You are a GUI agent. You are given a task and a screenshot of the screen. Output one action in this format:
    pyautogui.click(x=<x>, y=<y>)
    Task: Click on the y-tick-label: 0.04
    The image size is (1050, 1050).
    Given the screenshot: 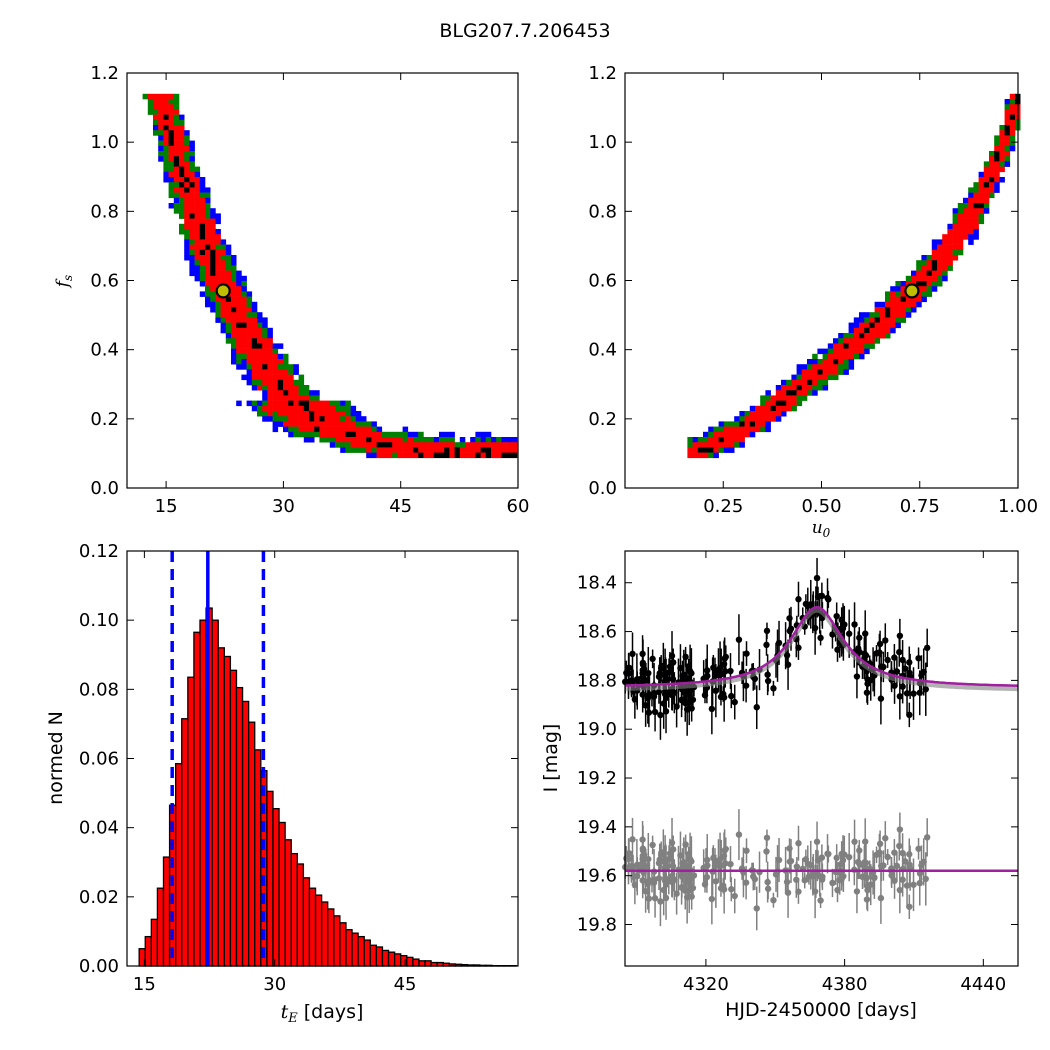 What is the action you would take?
    pyautogui.click(x=99, y=828)
    